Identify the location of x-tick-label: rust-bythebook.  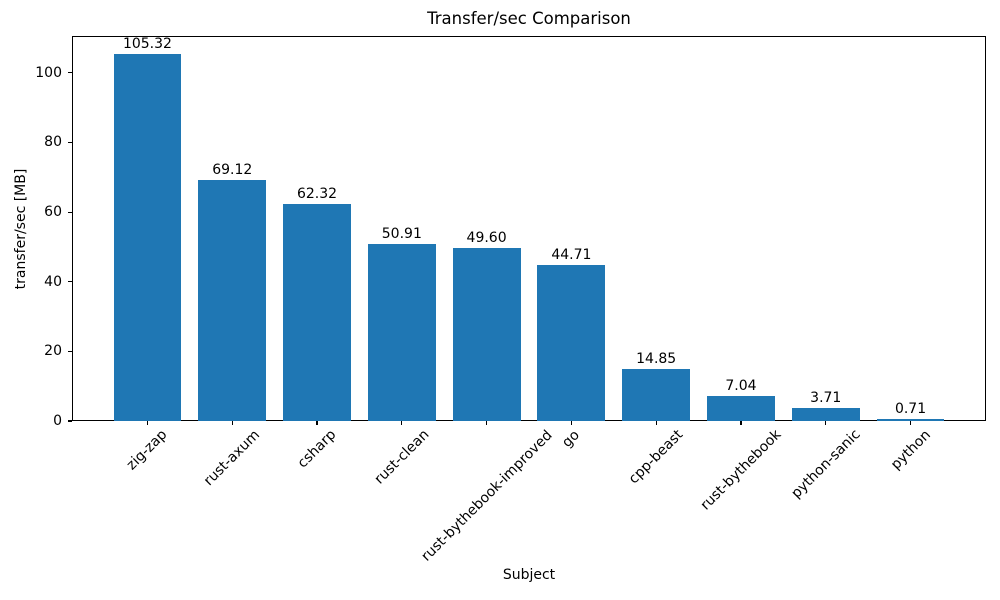
(741, 470).